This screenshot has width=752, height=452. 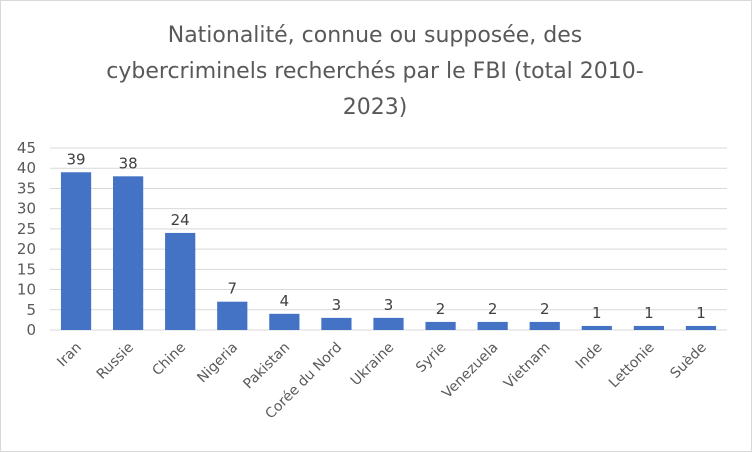 I want to click on data-label: 38, so click(x=128, y=163).